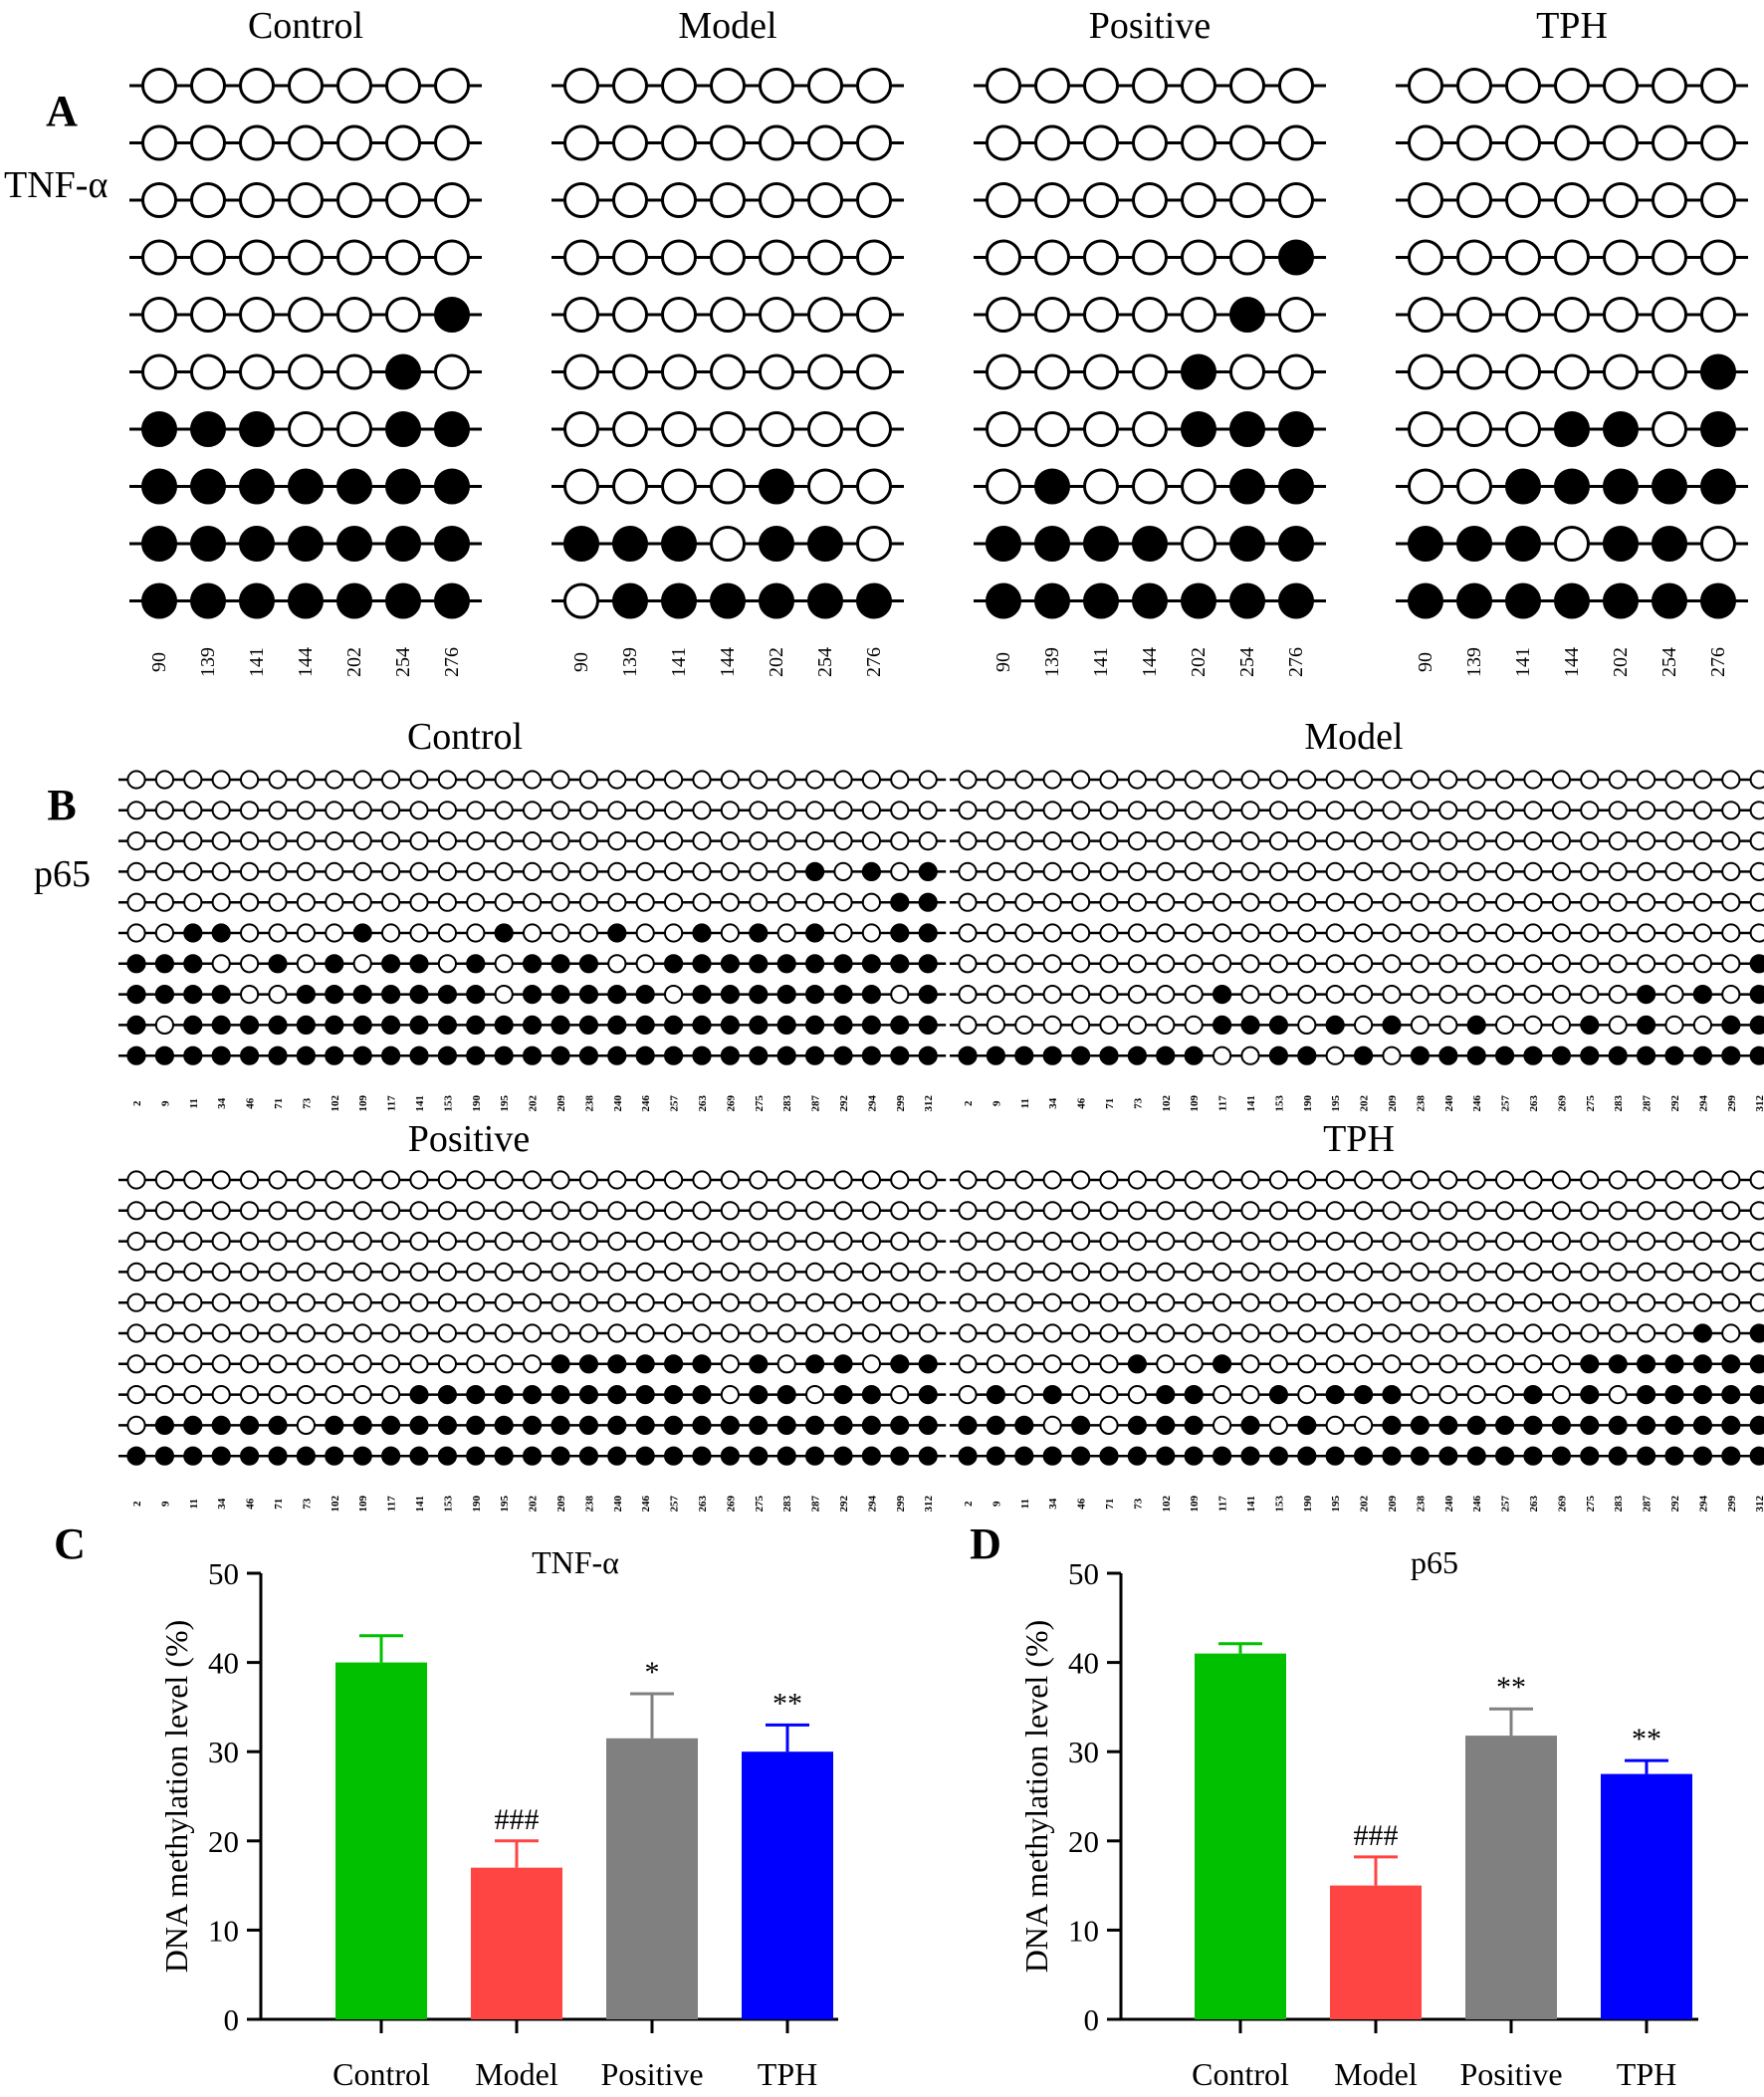  I want to click on cpg-site-label: 294, so click(872, 1504).